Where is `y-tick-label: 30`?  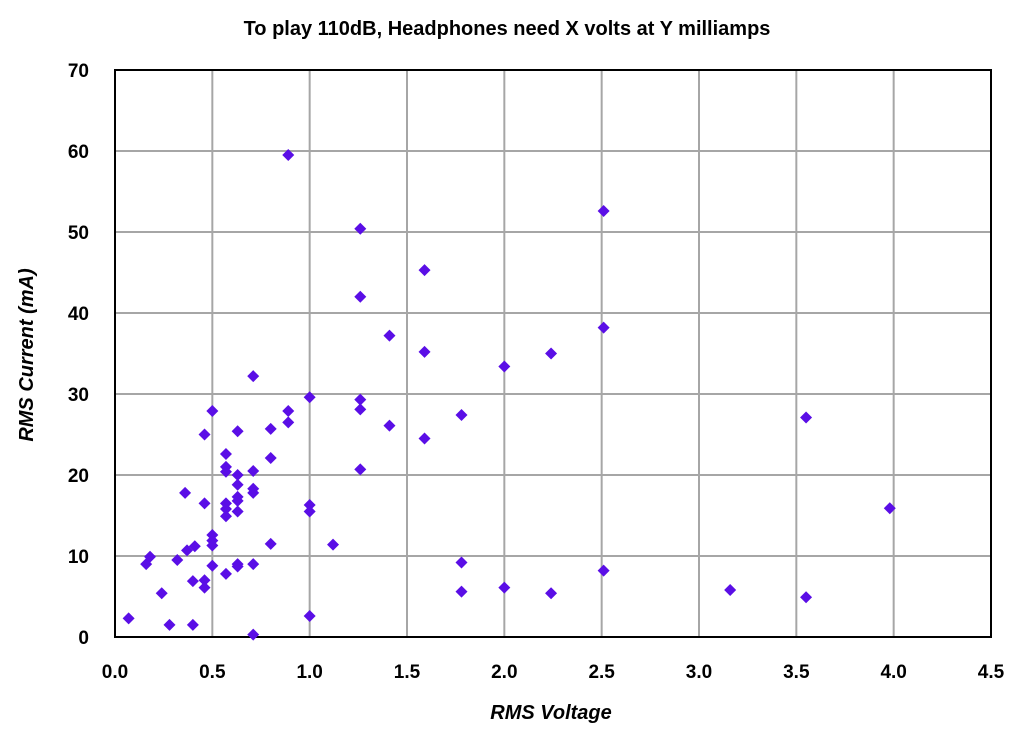
y-tick-label: 30 is located at coordinates (78, 395).